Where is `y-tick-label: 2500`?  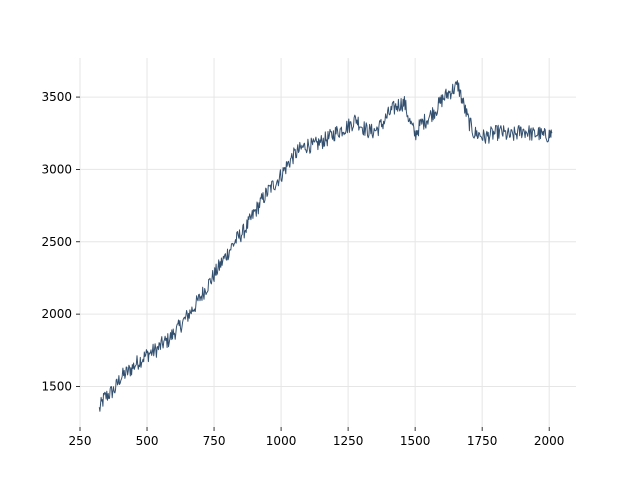 y-tick-label: 2500 is located at coordinates (56, 242).